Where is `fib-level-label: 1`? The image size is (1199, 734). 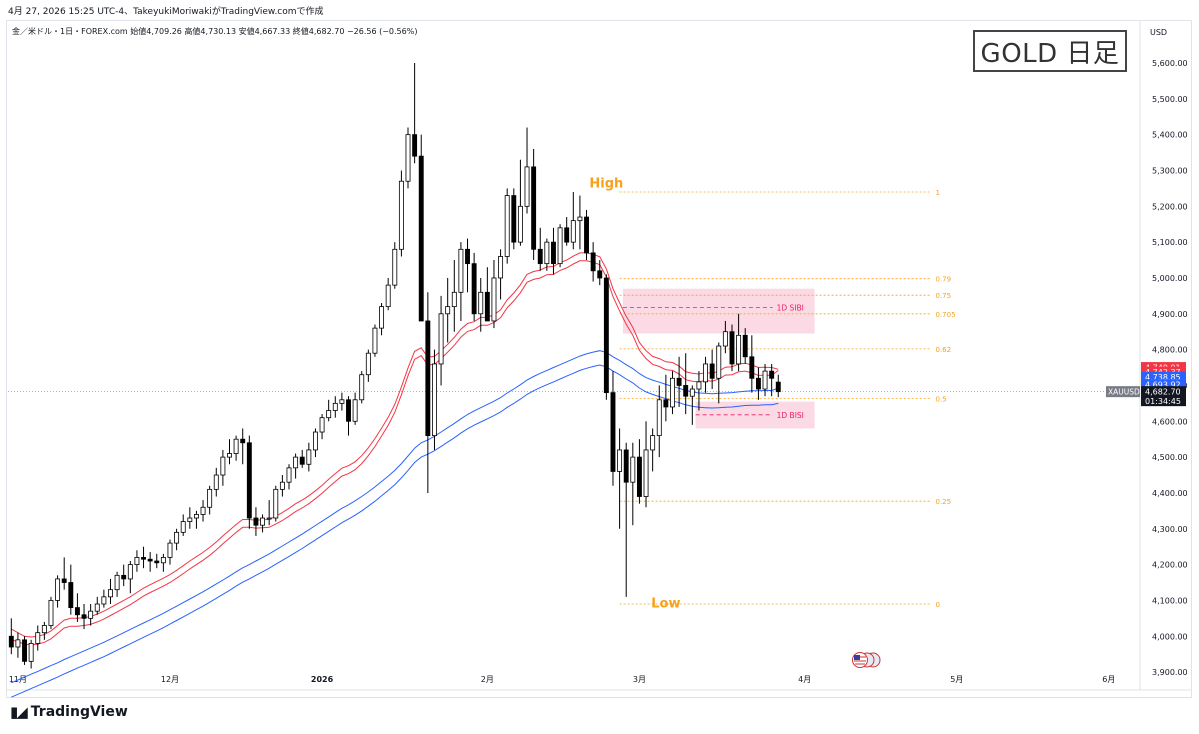
fib-level-label: 1 is located at coordinates (938, 193).